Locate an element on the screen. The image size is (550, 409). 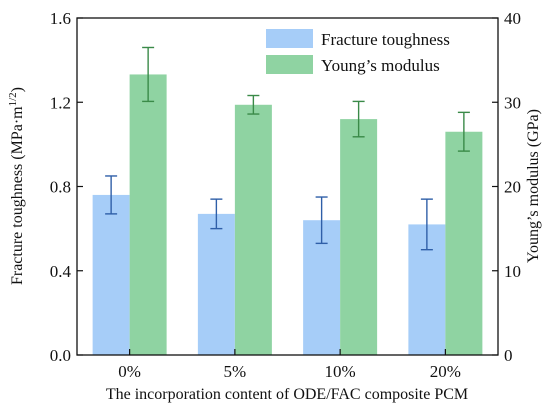
y-left-tick-label: 1.6 is located at coordinates (60, 18).